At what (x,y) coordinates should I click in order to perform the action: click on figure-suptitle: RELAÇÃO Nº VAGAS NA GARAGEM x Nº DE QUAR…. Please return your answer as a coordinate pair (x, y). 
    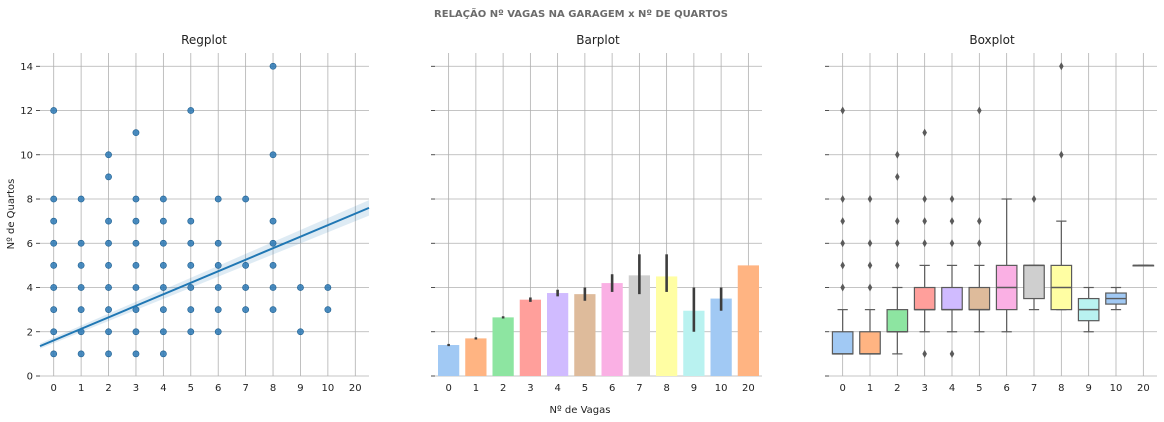
    Looking at the image, I should click on (581, 13).